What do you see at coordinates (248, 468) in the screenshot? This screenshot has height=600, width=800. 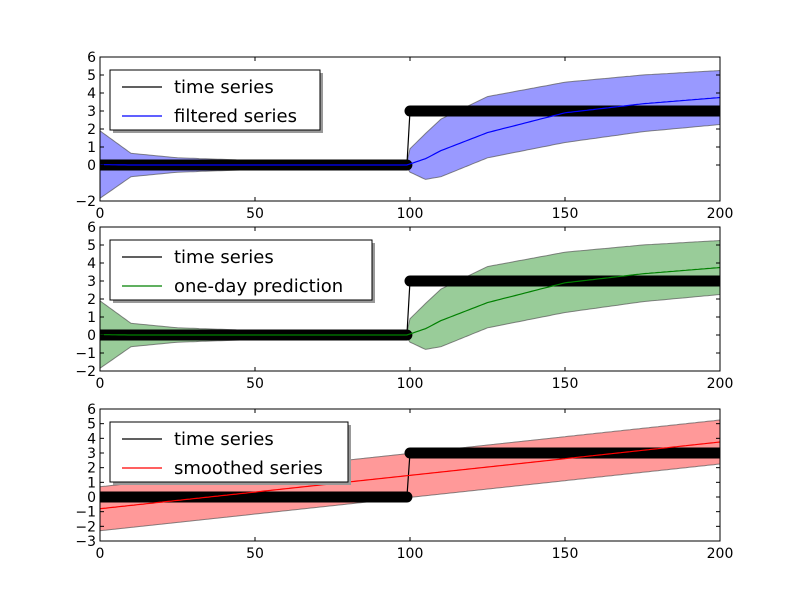 I see `legend-label: smoothed series` at bounding box center [248, 468].